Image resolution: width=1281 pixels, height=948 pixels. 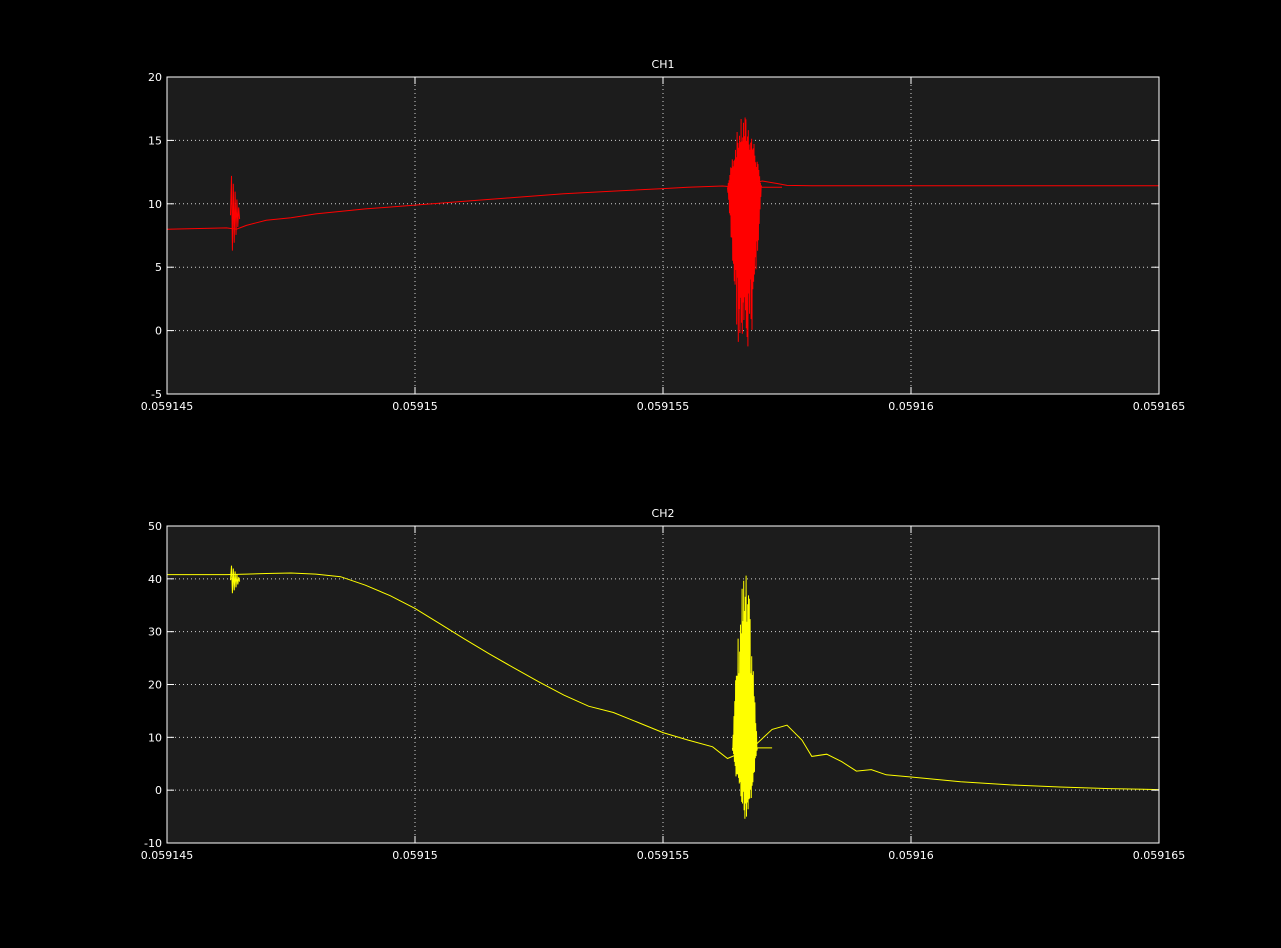 What do you see at coordinates (158, 267) in the screenshot?
I see `ch1-ytick-label: 5` at bounding box center [158, 267].